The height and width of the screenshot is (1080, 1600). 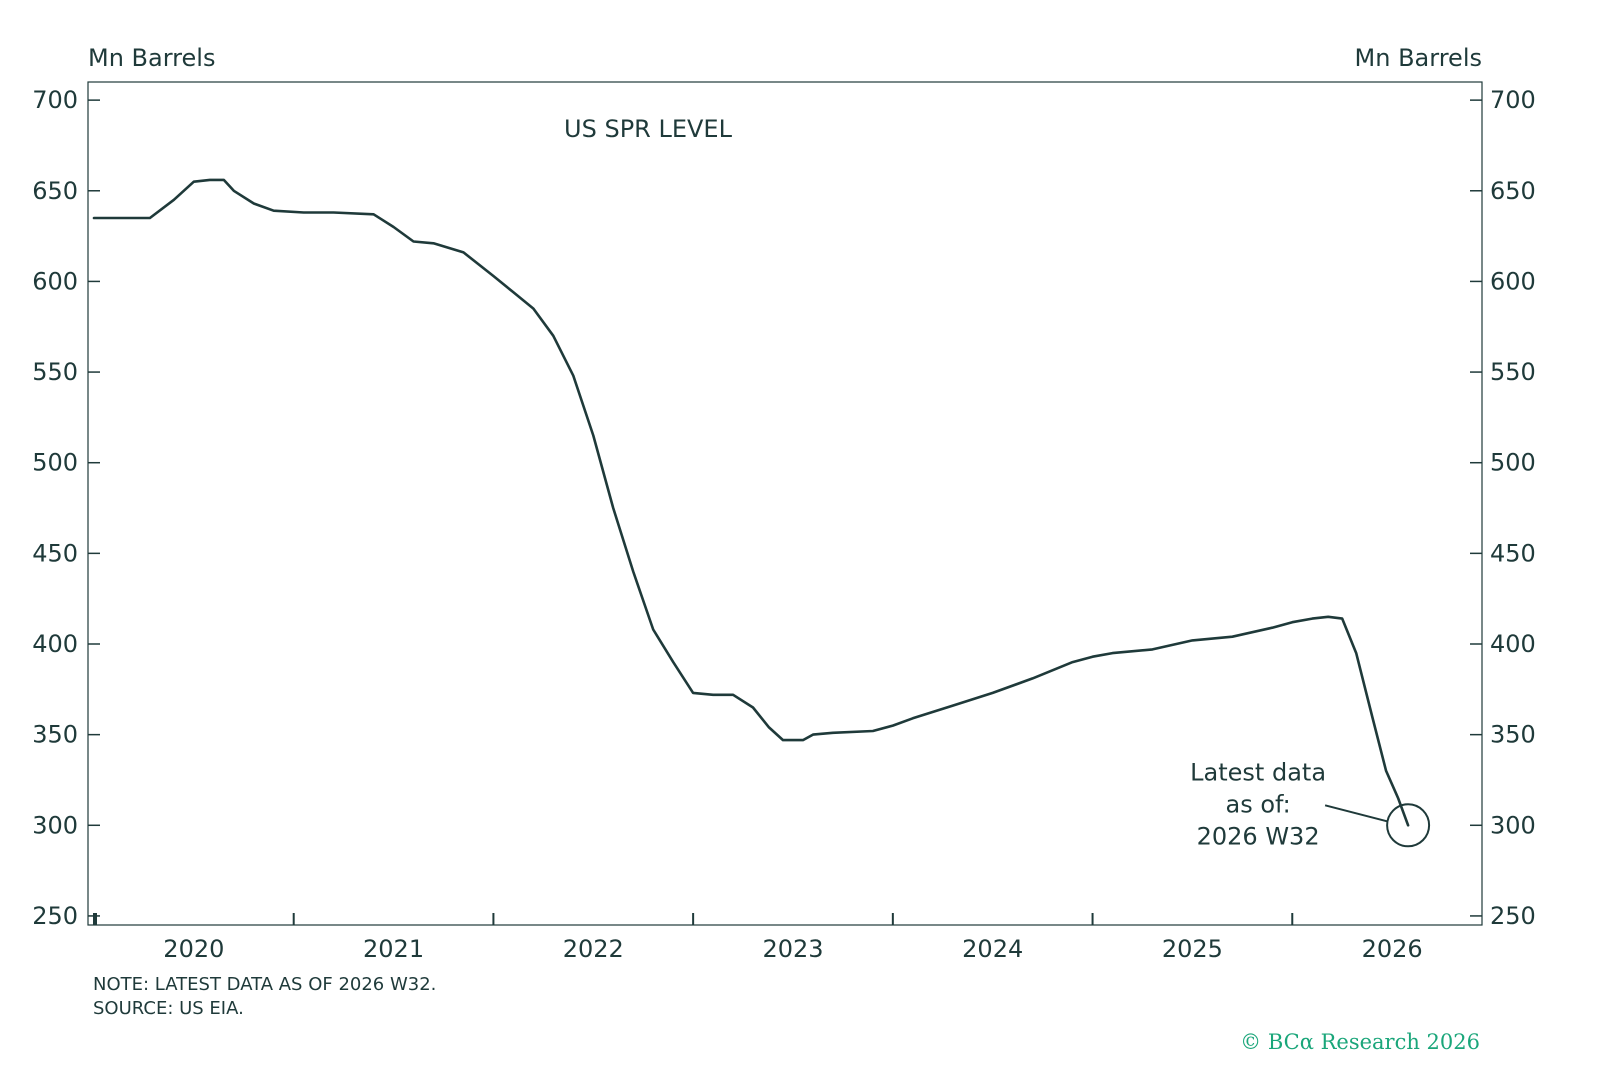 What do you see at coordinates (1258, 836) in the screenshot?
I see `annotation-line-3: 2026 W32` at bounding box center [1258, 836].